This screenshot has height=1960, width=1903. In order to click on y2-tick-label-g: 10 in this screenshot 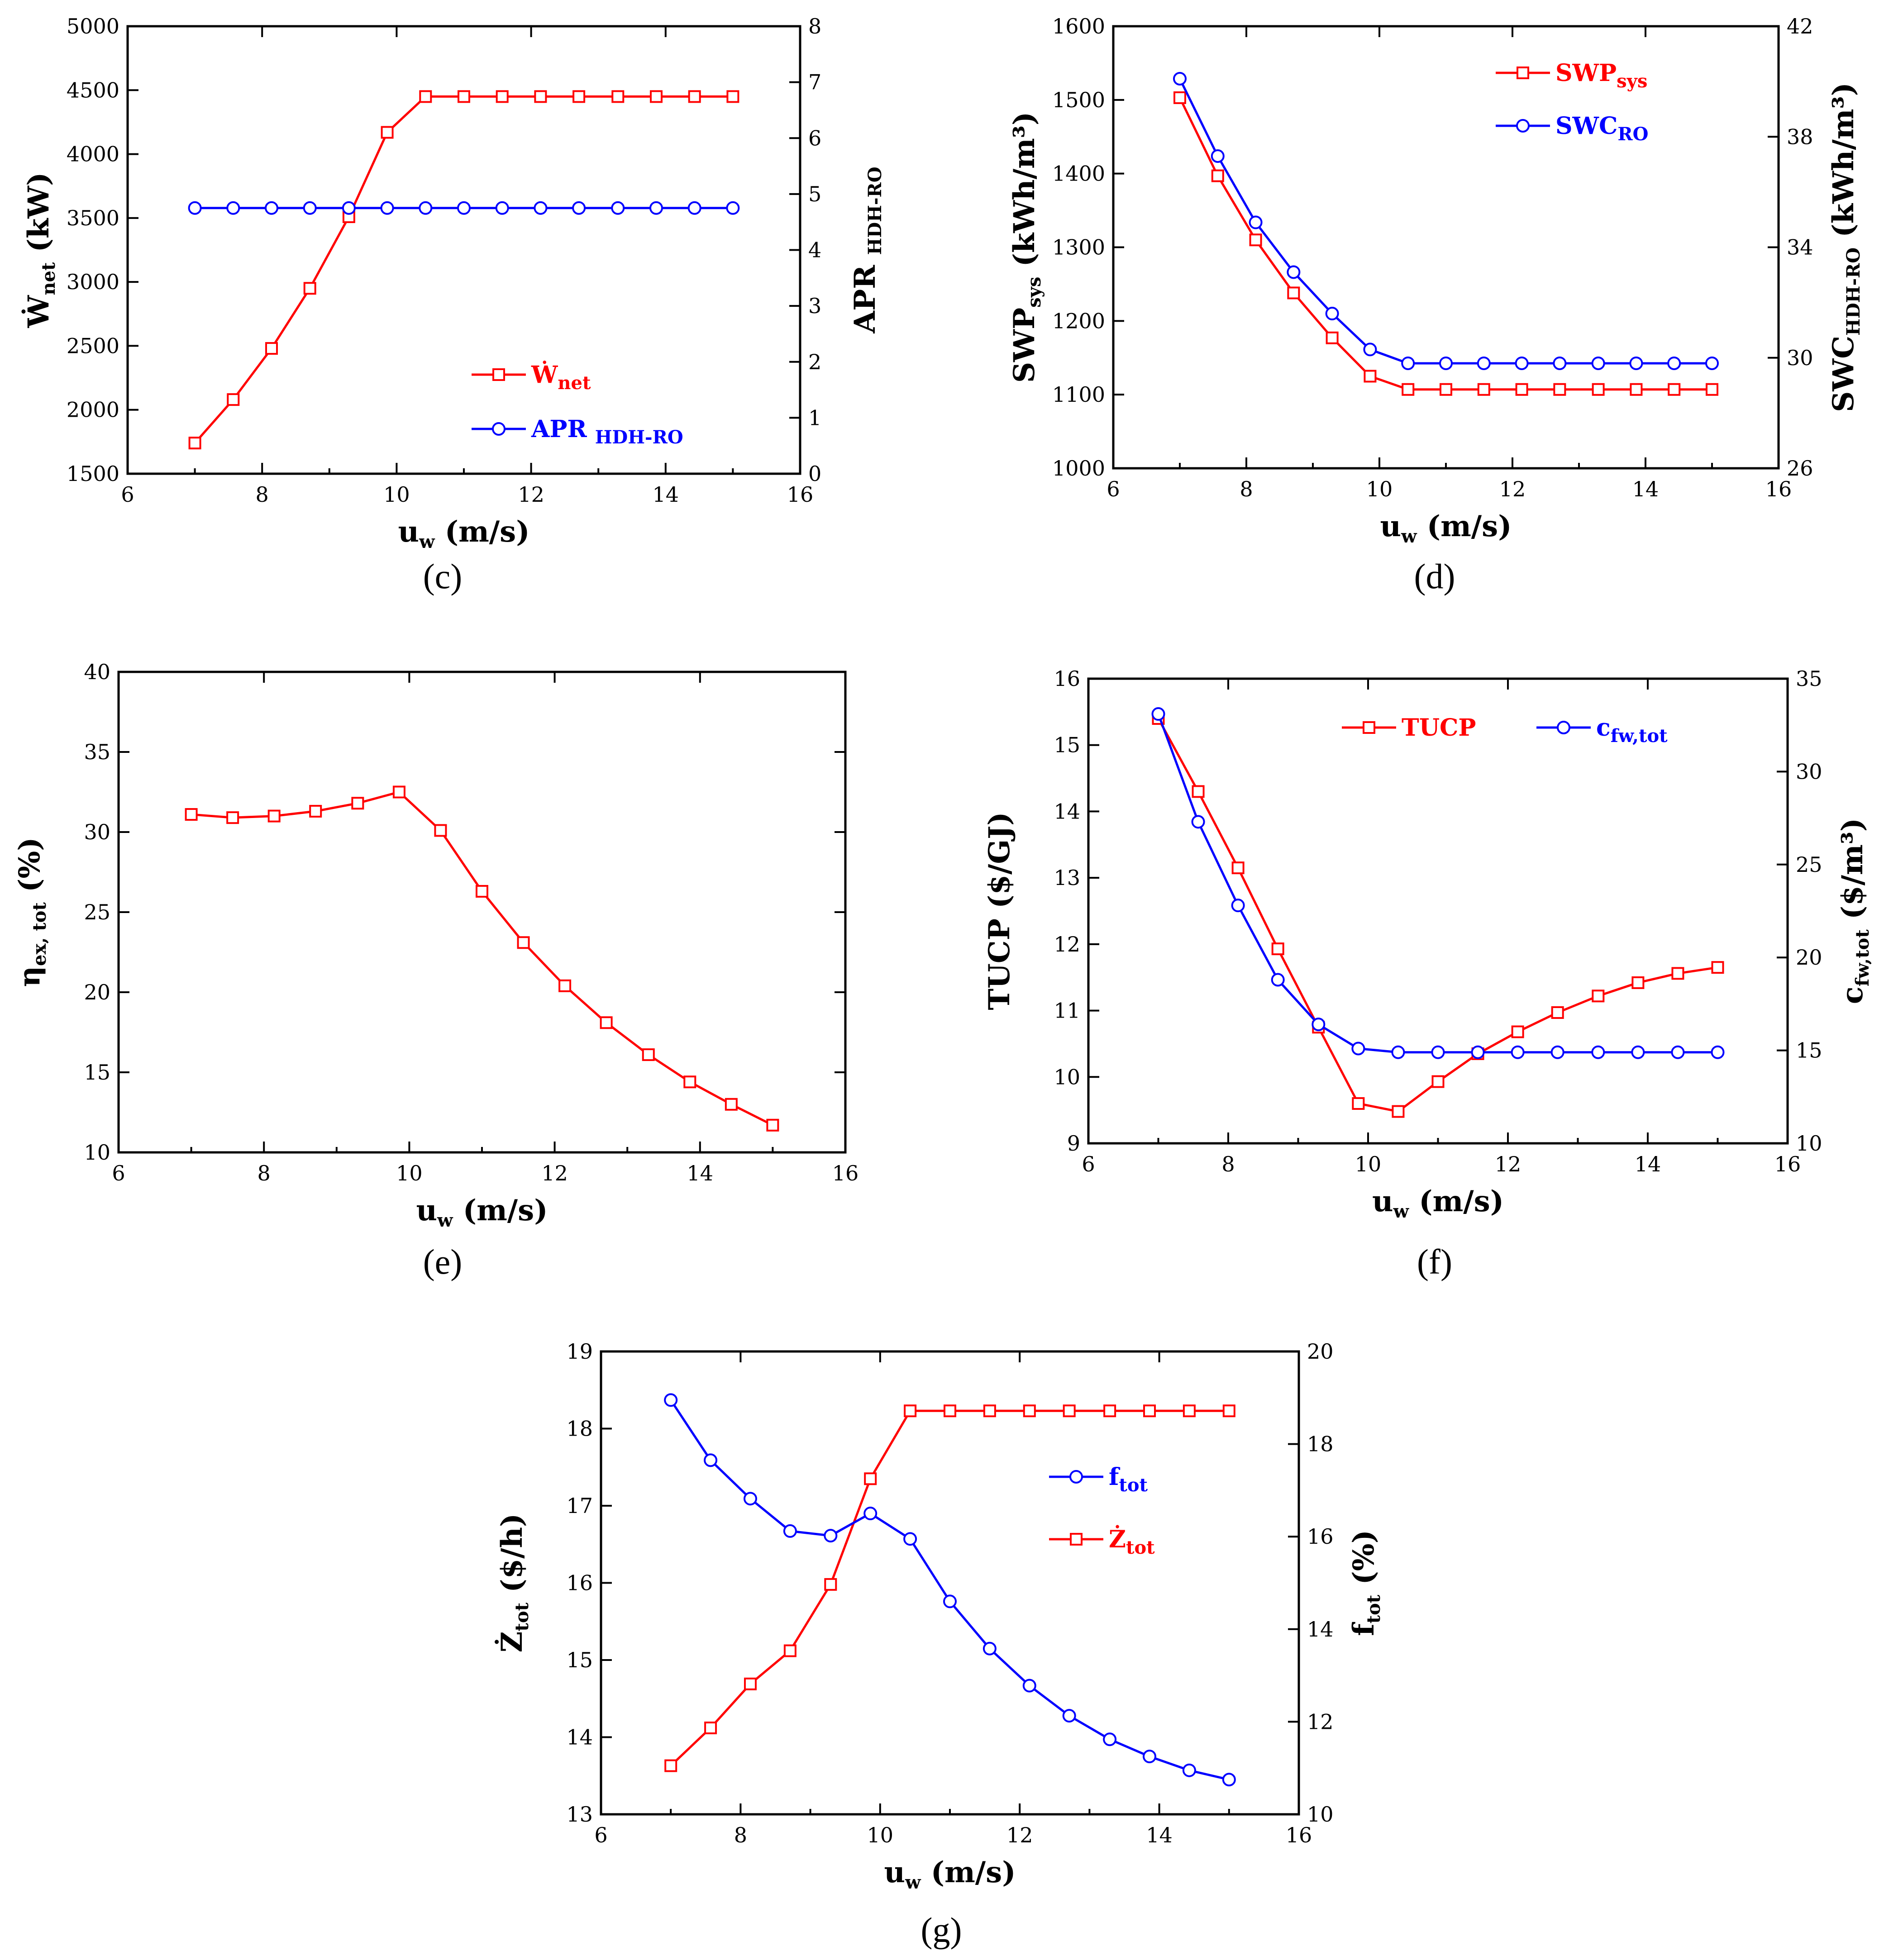, I will do `click(1321, 1815)`.